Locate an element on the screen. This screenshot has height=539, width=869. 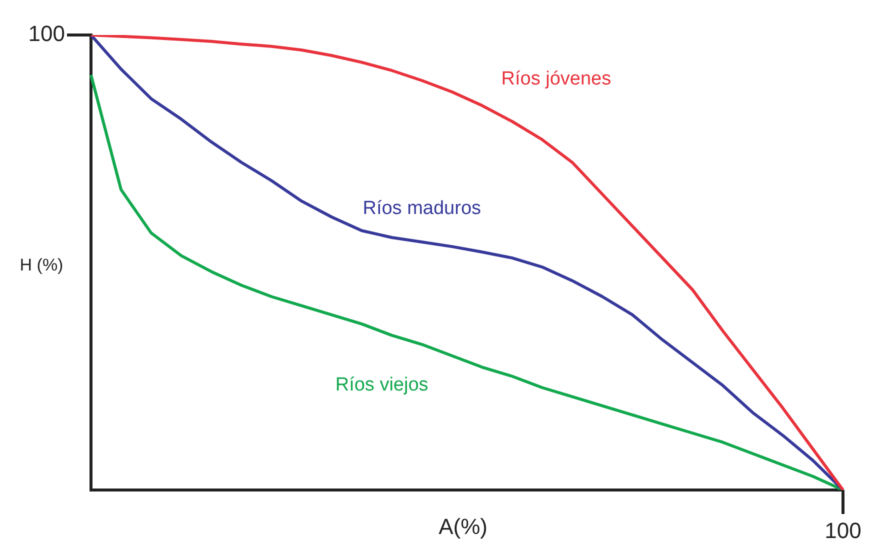
series-label: Ríos maduros is located at coordinates (422, 209).